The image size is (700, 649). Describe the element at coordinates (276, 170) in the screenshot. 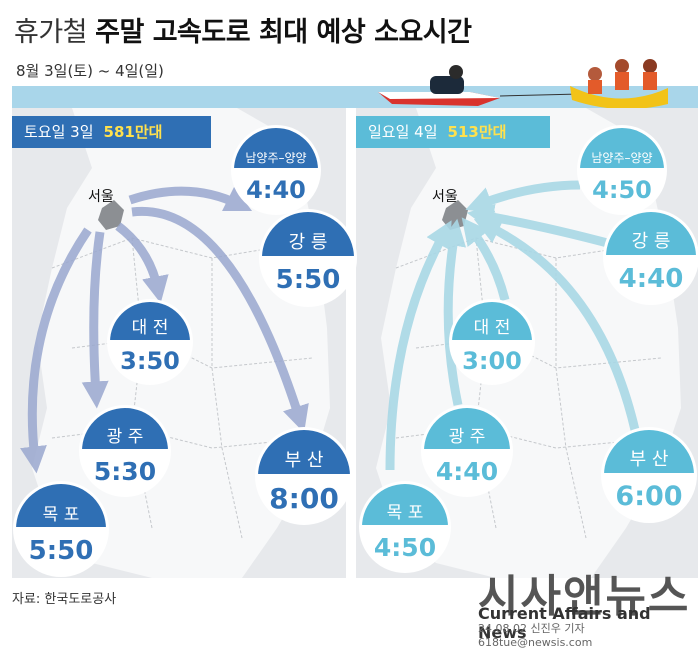

I see `saturday-badge-yangyang: 남양주–양양 4:40` at that location.